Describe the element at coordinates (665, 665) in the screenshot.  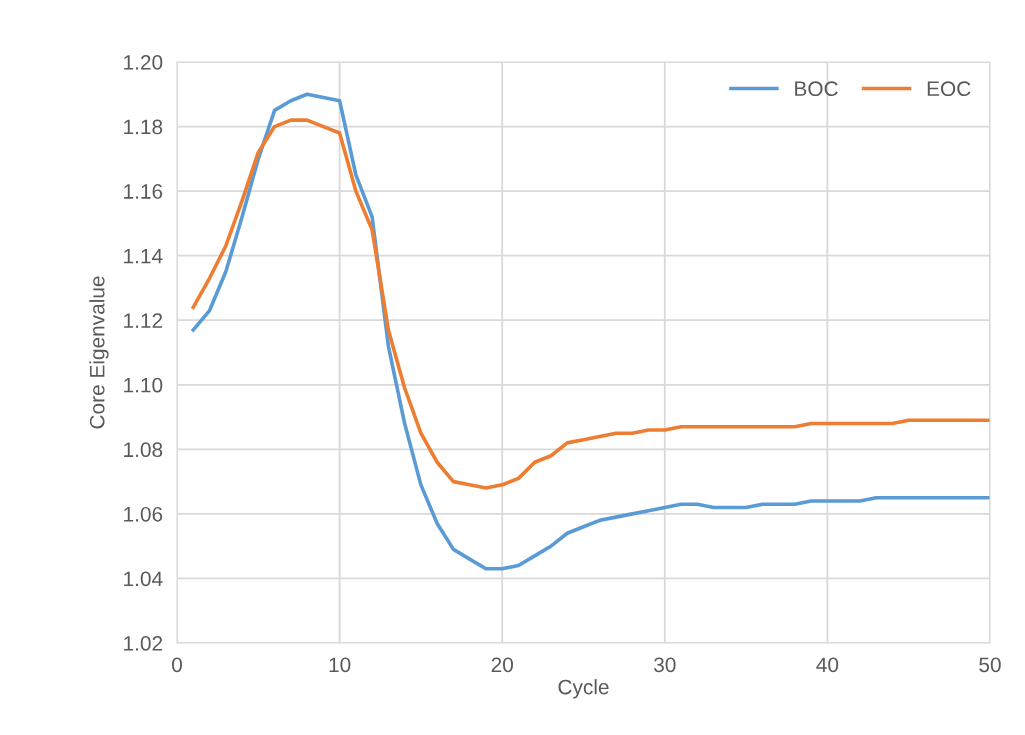
I see `x-tick-label: 30` at that location.